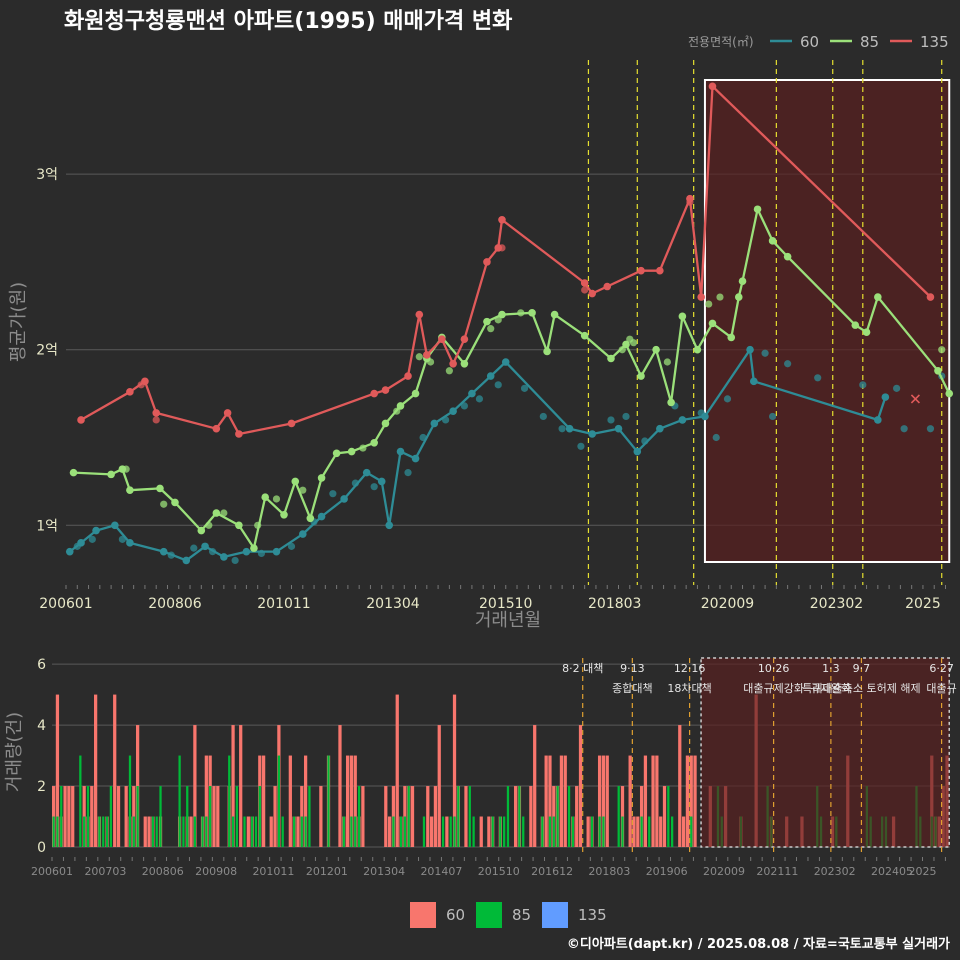 Image resolution: width=960 pixels, height=960 pixels. Describe the element at coordinates (941, 668) in the screenshot. I see `event-date-label: 6·27` at that location.